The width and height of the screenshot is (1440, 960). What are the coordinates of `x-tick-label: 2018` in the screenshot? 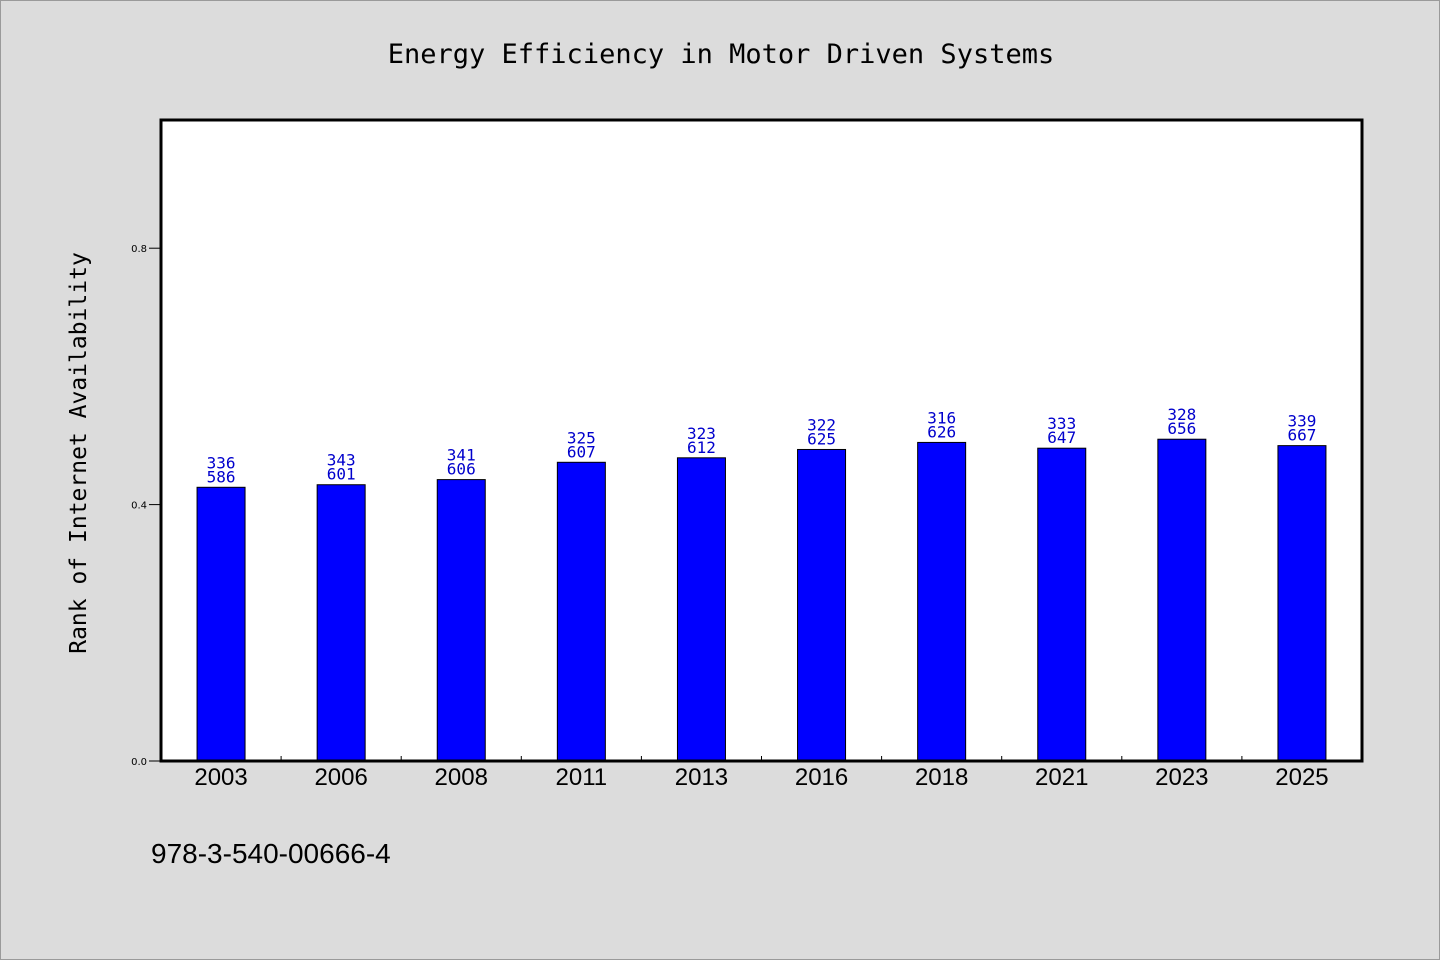 It's located at (941, 777).